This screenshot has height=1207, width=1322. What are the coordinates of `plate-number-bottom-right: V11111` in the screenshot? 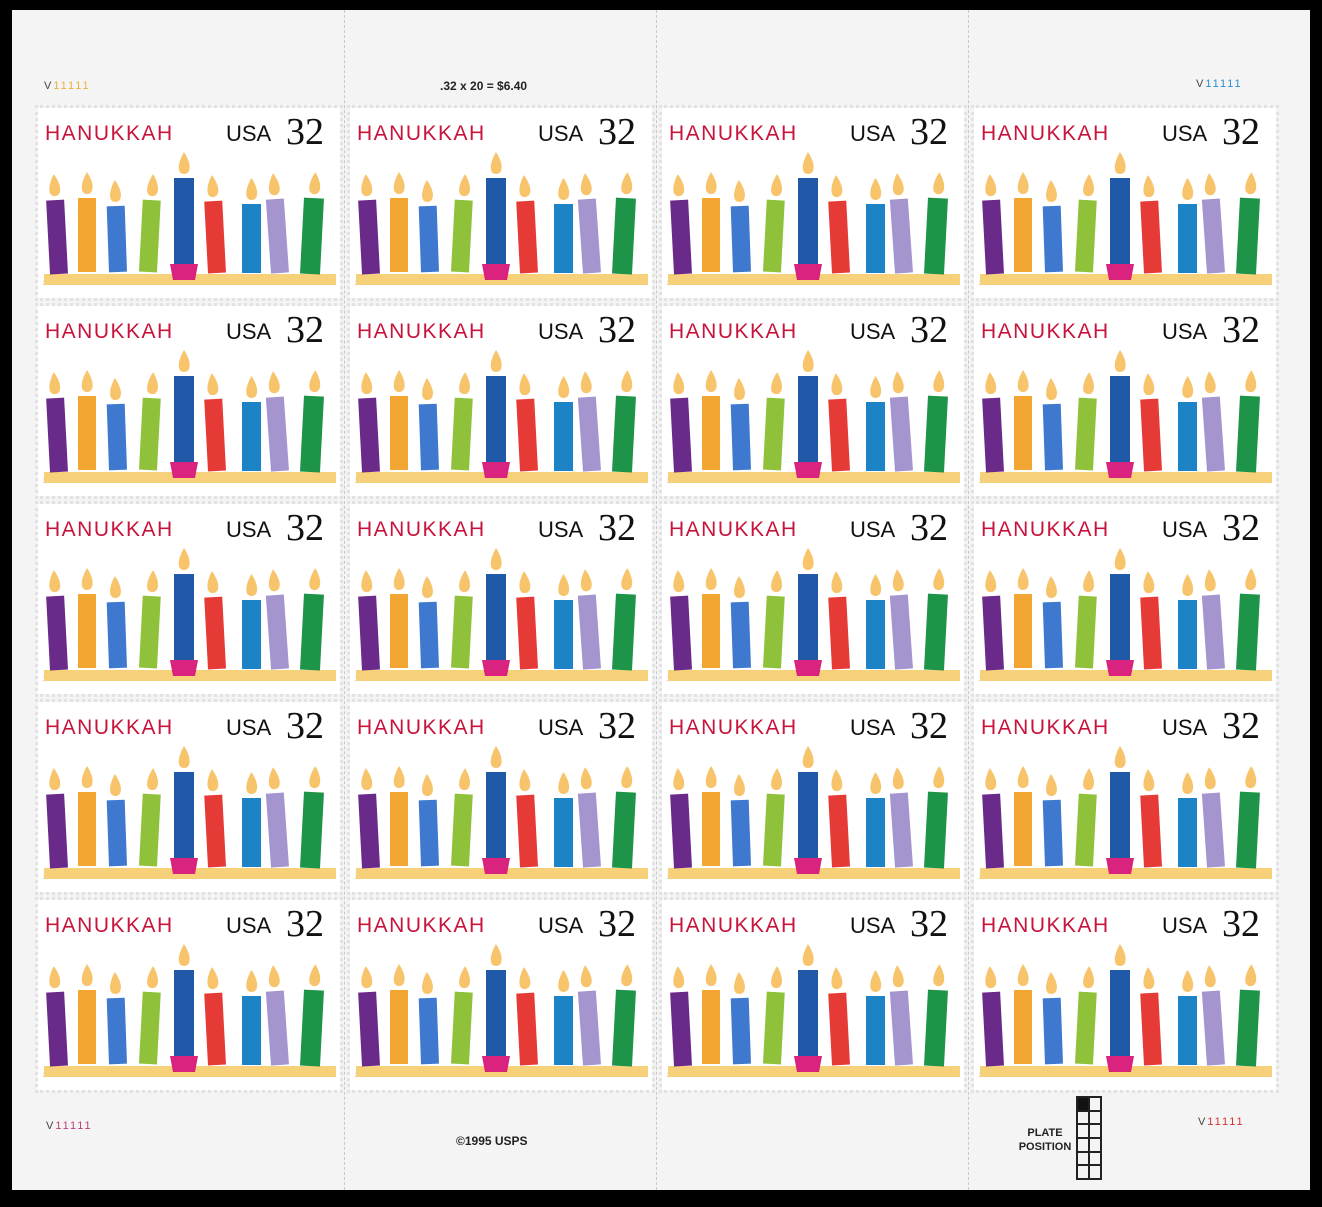 It's located at (1221, 1122).